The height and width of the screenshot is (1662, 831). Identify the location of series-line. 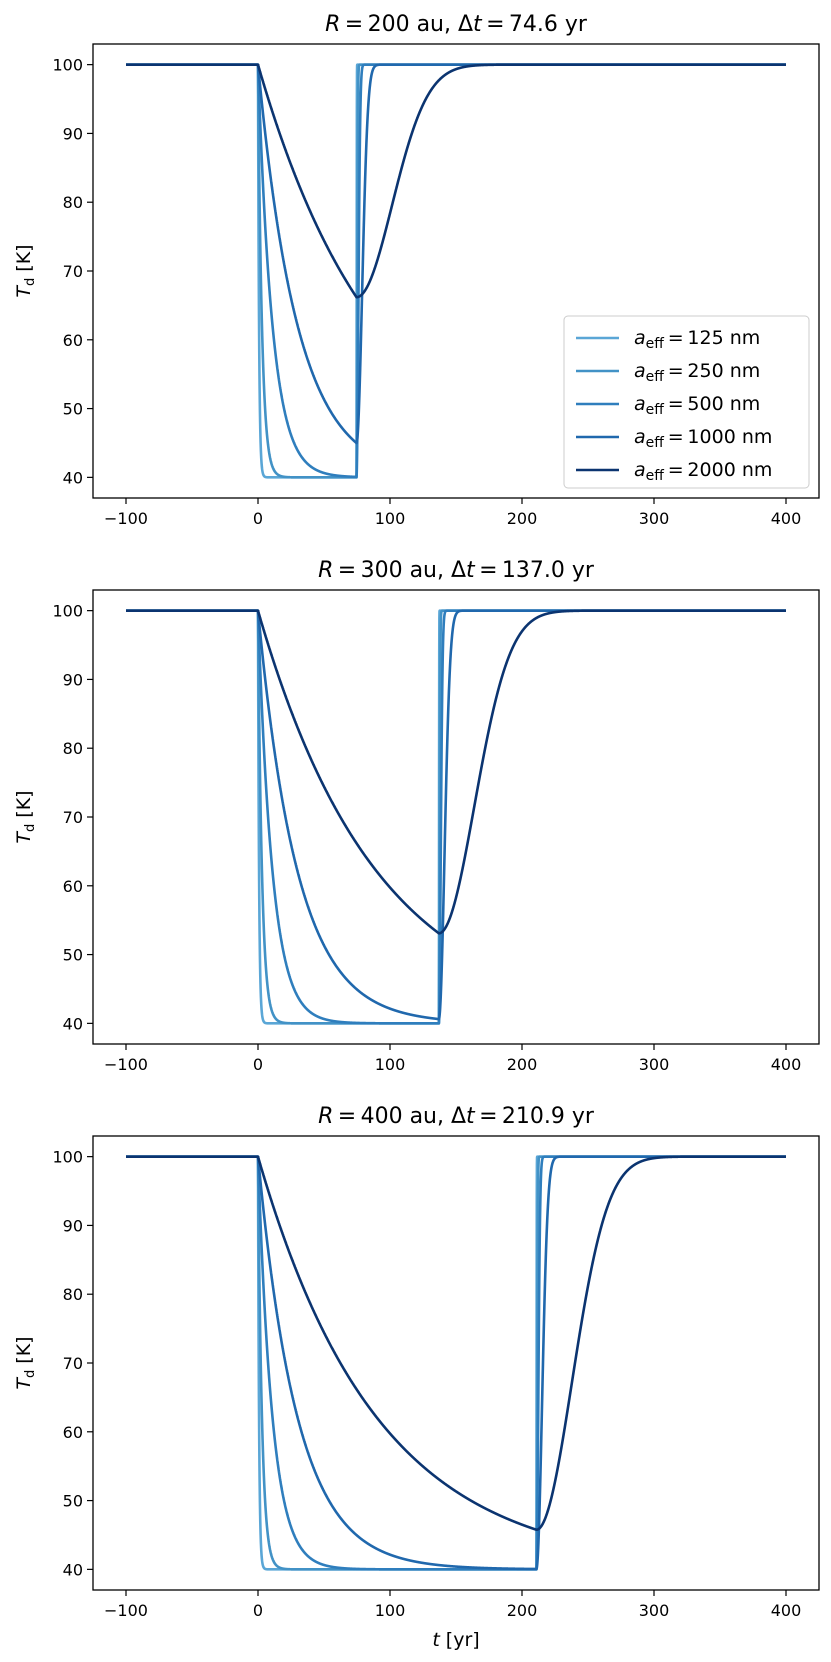
(457, 181).